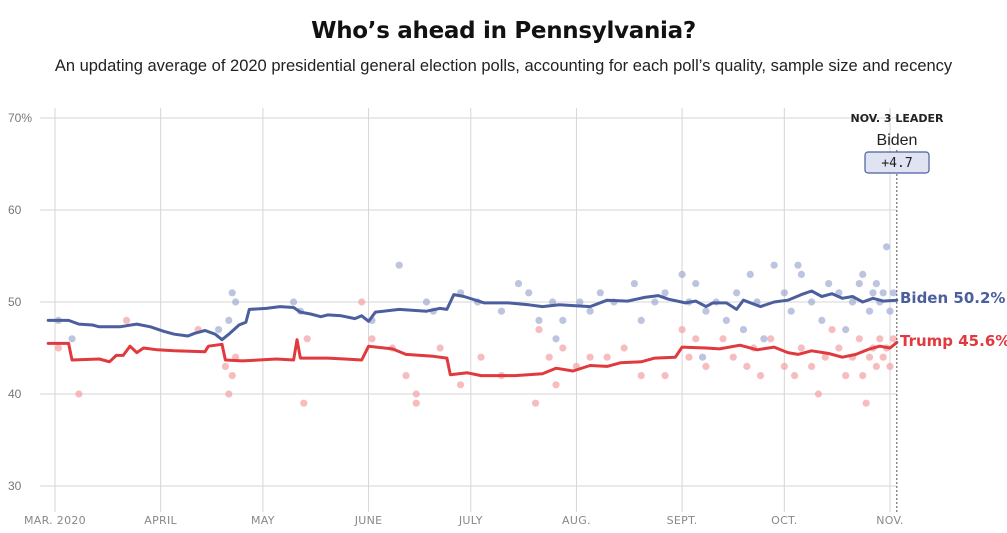 This screenshot has width=1007, height=533. I want to click on leader-margin: +4.7, so click(896, 163).